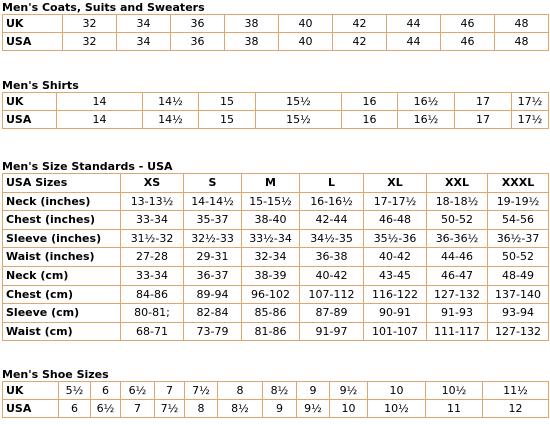 The width and height of the screenshot is (550, 425). I want to click on measure-cell: 85-86, so click(270, 313).